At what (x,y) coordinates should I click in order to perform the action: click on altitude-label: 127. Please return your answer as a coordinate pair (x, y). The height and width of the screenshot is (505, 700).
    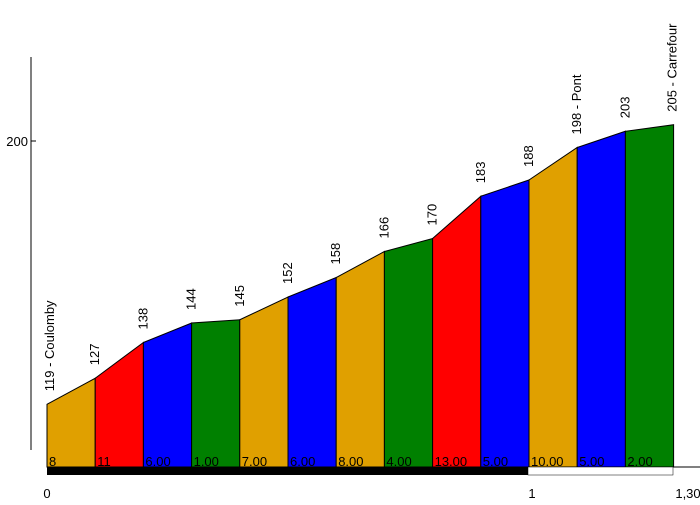
    Looking at the image, I should click on (94, 355).